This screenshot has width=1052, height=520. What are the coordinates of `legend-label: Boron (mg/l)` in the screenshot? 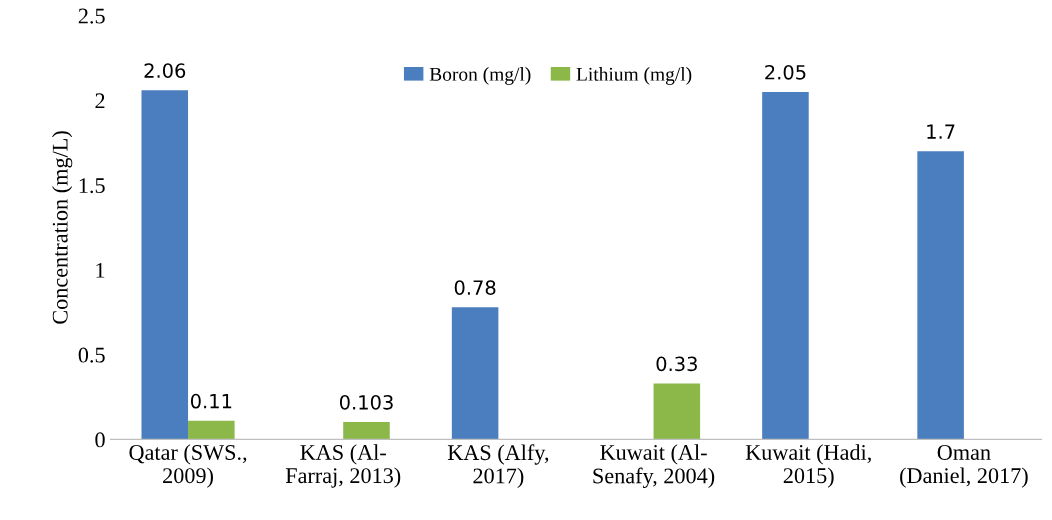 It's located at (480, 76).